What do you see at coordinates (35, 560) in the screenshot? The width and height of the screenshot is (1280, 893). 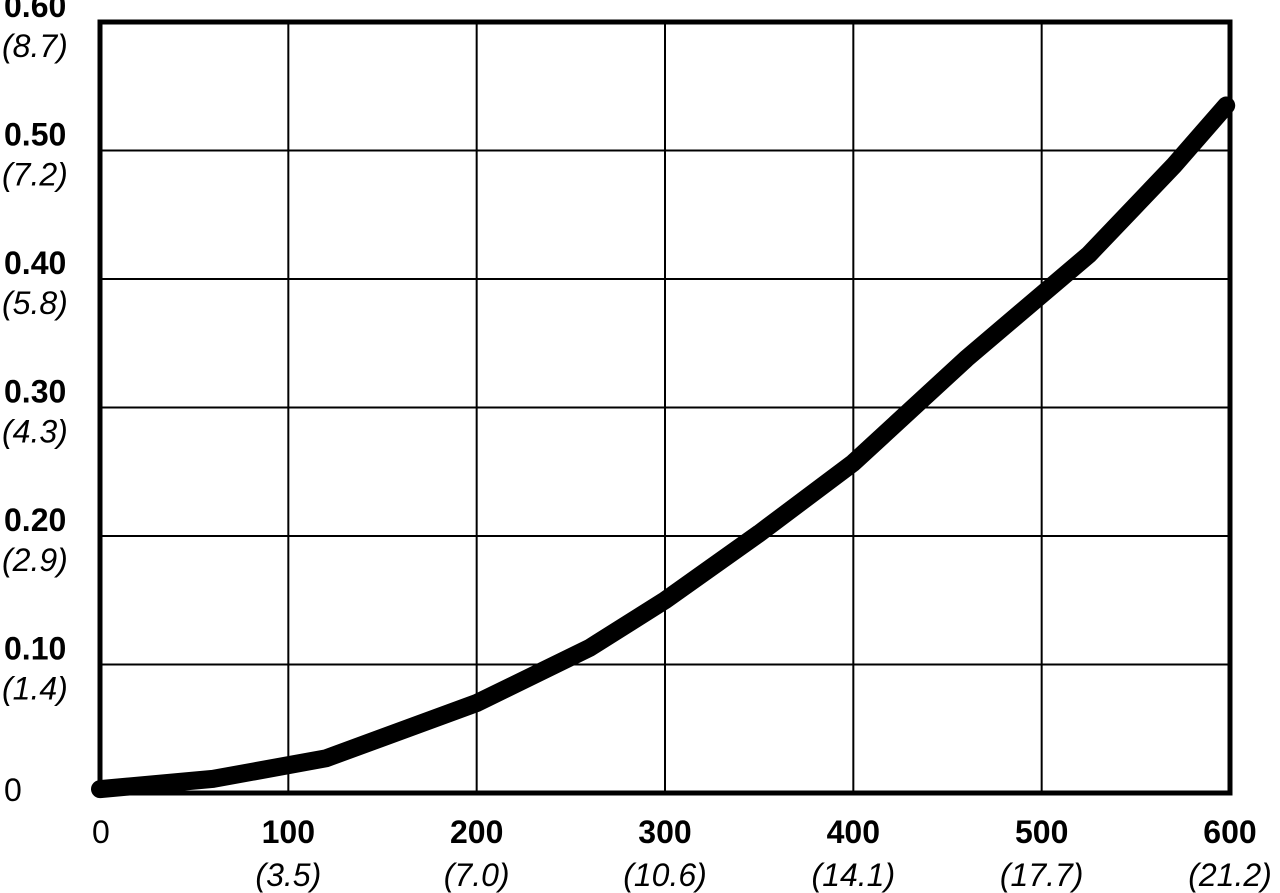 I see `y-tick-label-alt: (2.9)` at bounding box center [35, 560].